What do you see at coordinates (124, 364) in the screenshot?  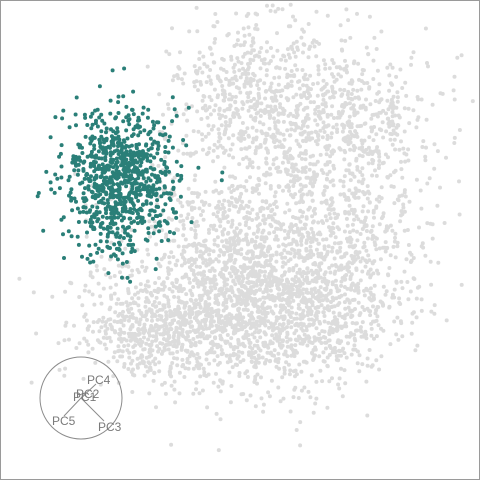 I see `background-point-1991` at bounding box center [124, 364].